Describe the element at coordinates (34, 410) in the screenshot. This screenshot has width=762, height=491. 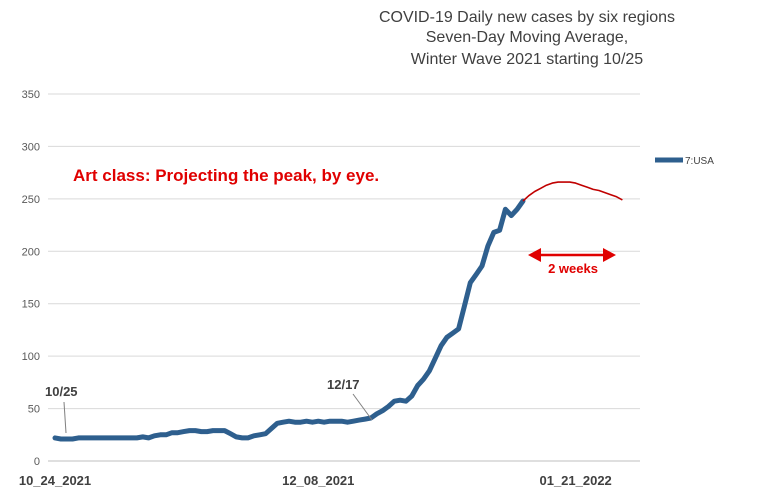
I see `y-tick-label: 50` at that location.